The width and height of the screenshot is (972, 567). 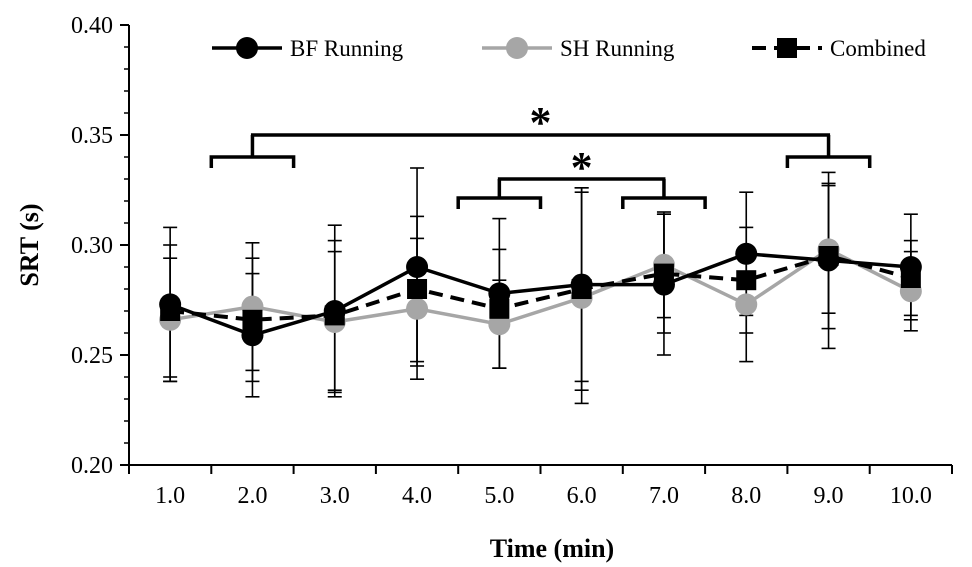 I want to click on significance-annotations: **, so click(x=540, y=153).